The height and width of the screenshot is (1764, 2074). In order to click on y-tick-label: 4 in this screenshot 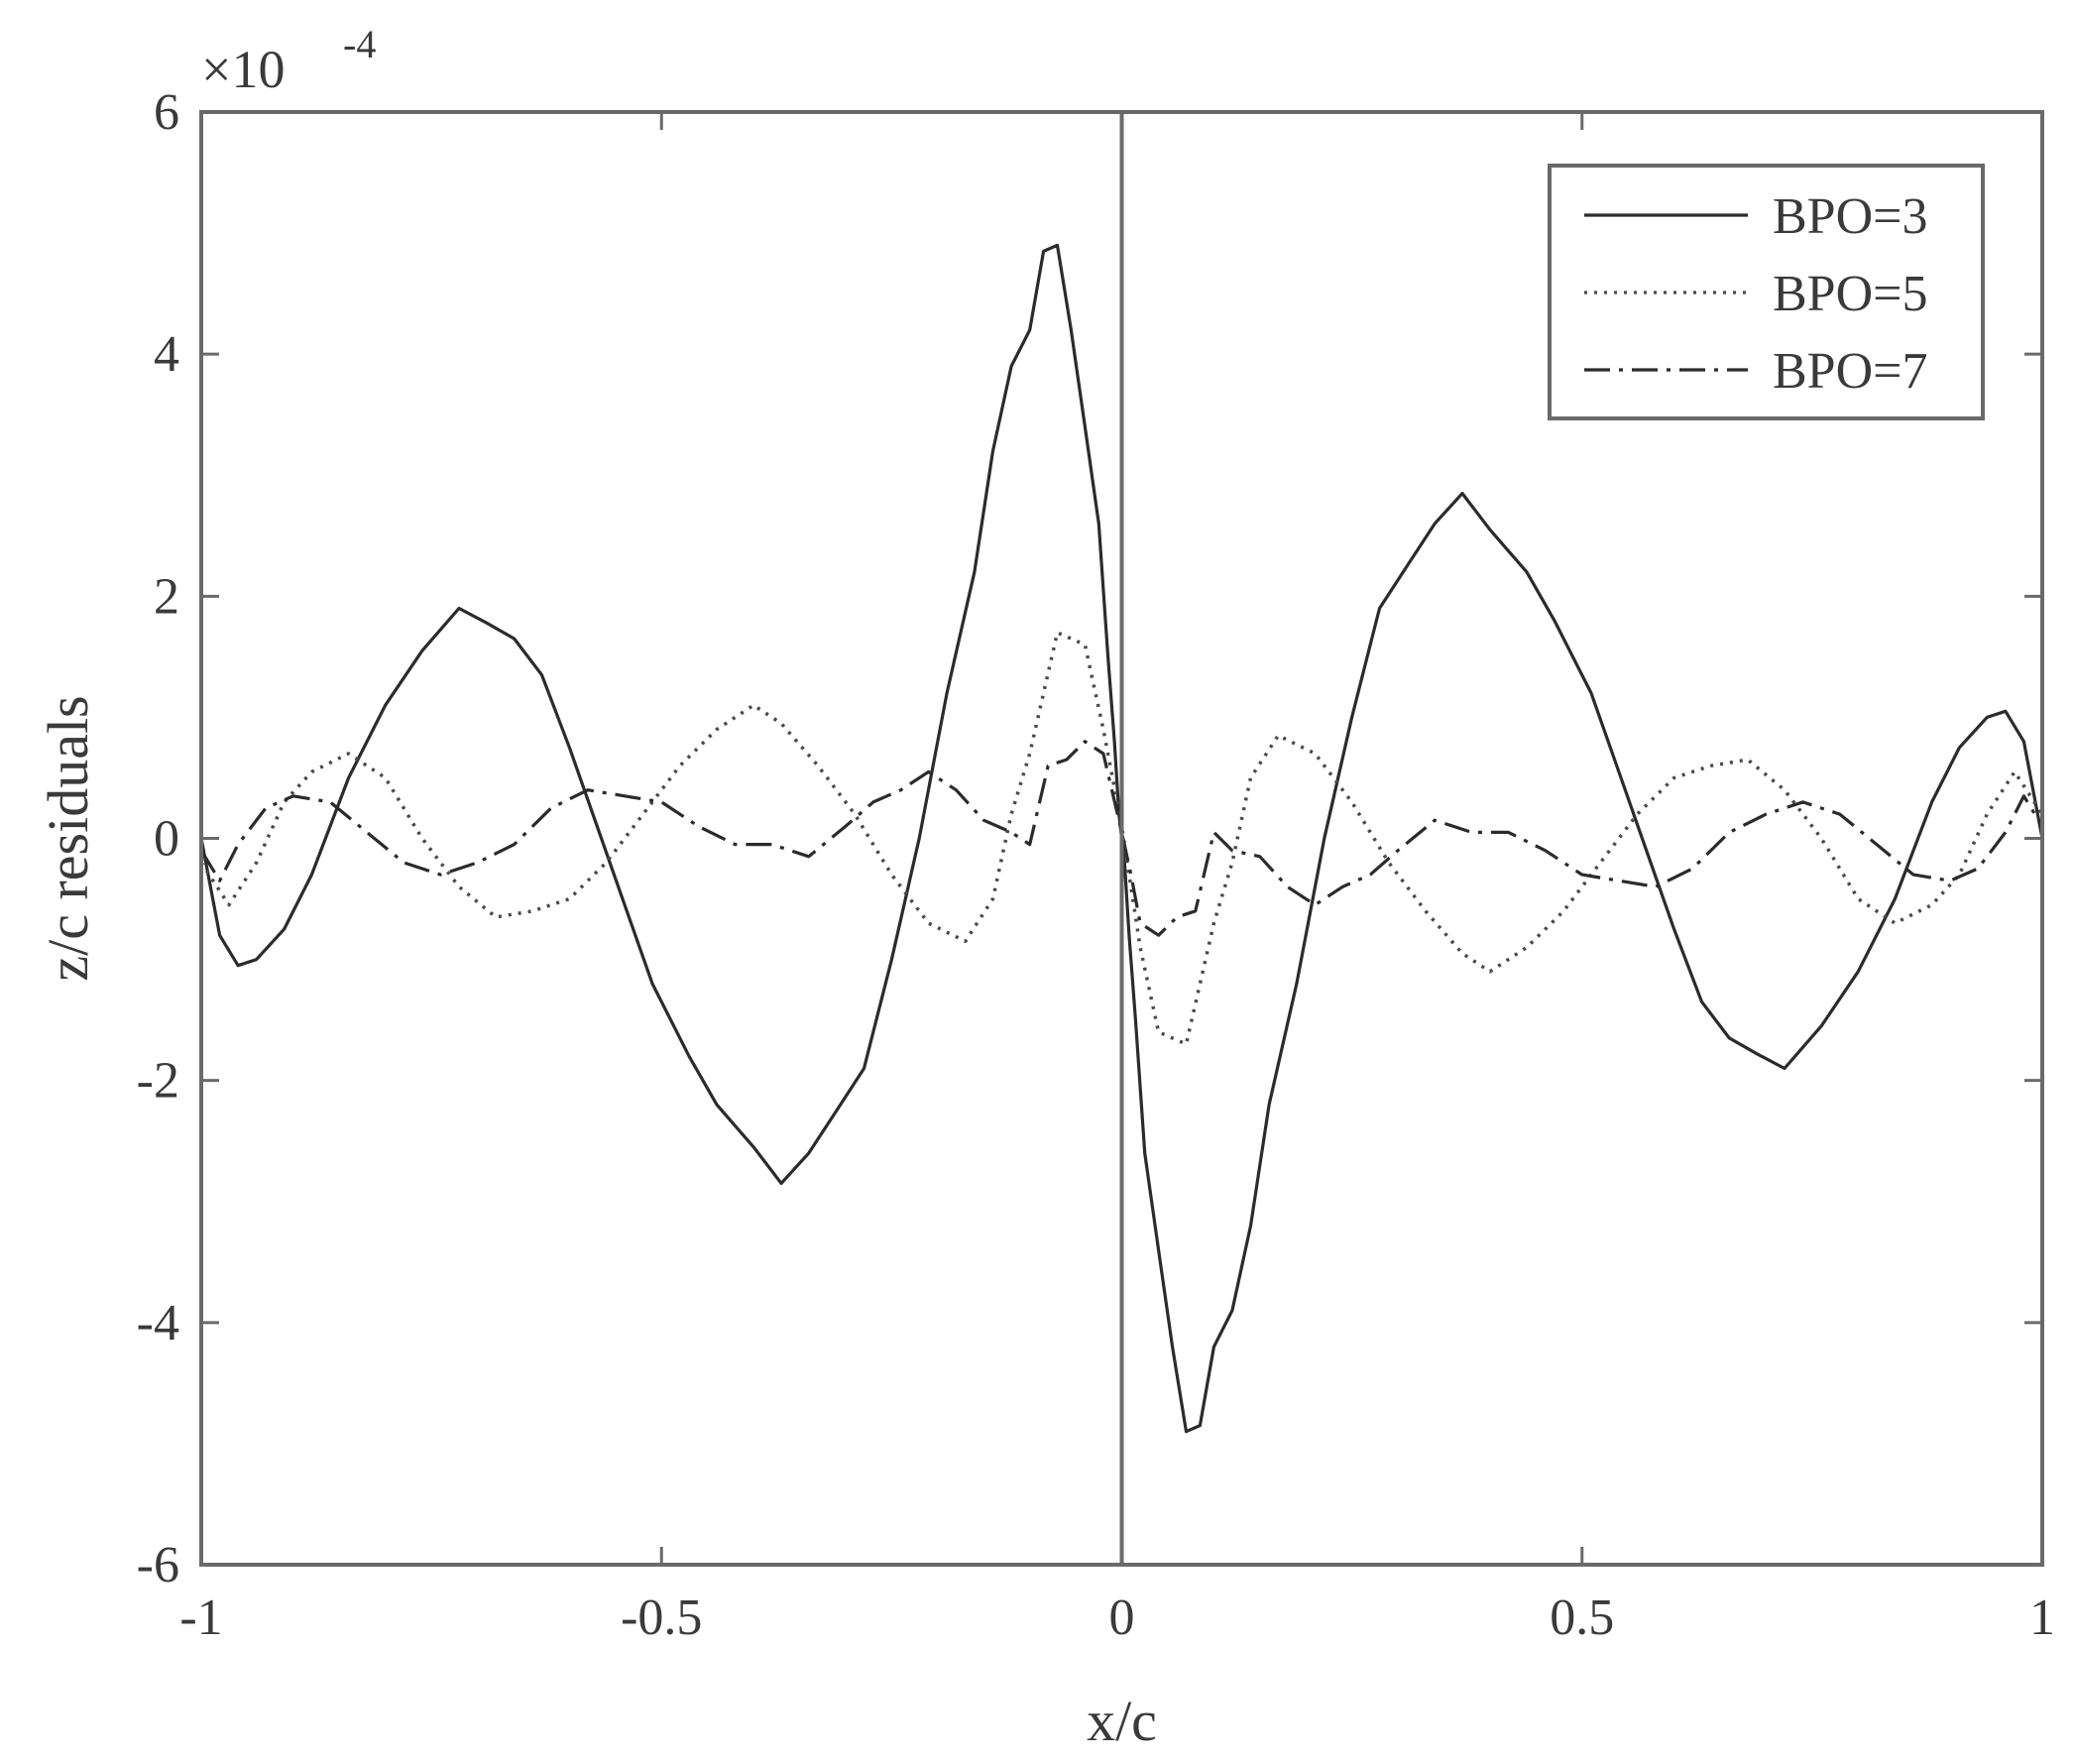, I will do `click(166, 355)`.